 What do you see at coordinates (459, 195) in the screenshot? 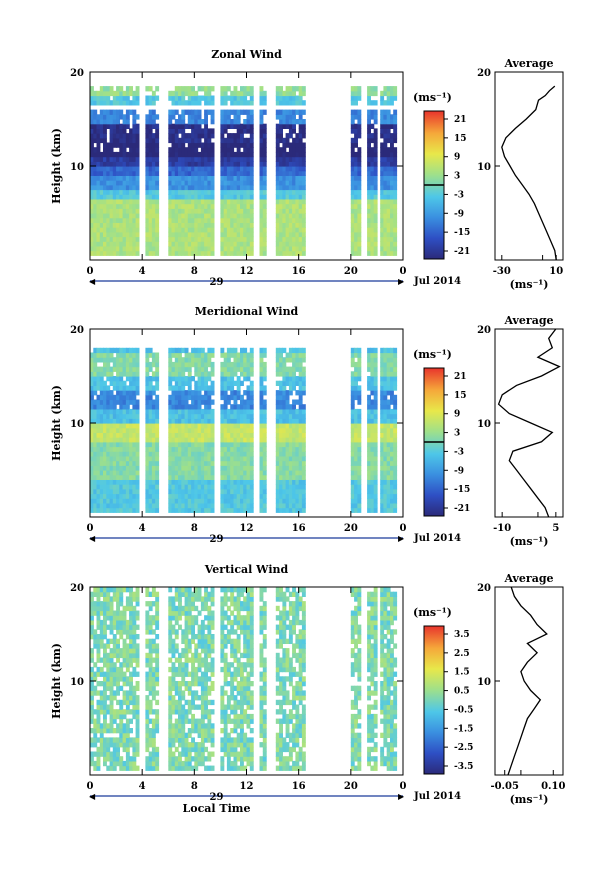
I see `colorbar-tick-label: -3` at bounding box center [459, 195].